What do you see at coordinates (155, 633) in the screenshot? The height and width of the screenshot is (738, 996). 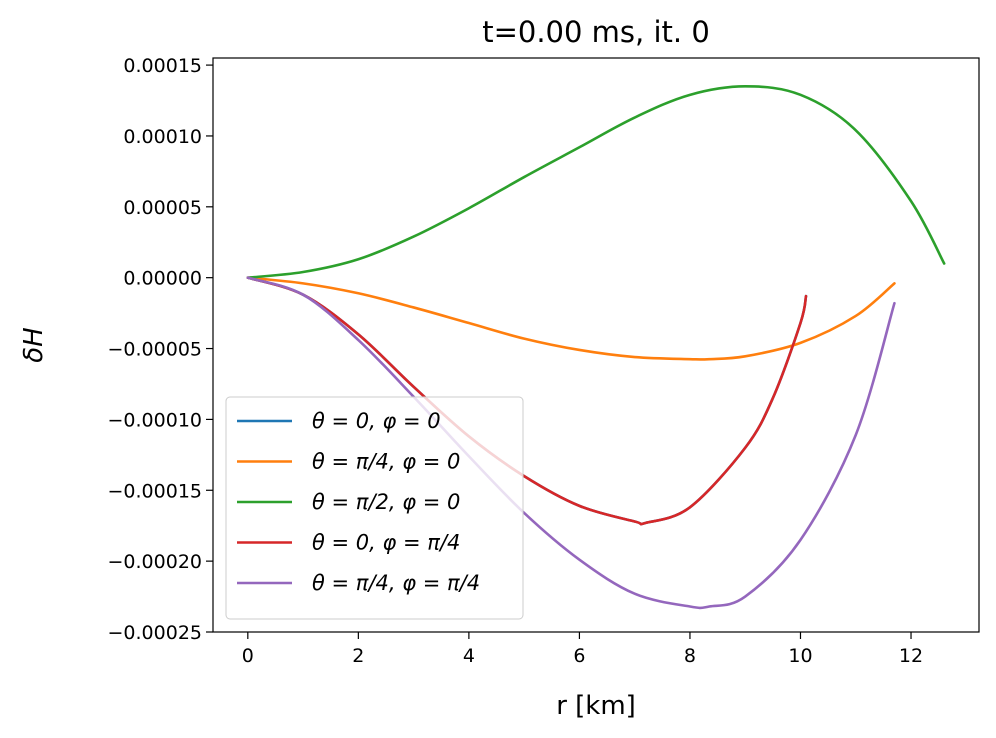 I see `y-tick-label: −0.00025` at bounding box center [155, 633].